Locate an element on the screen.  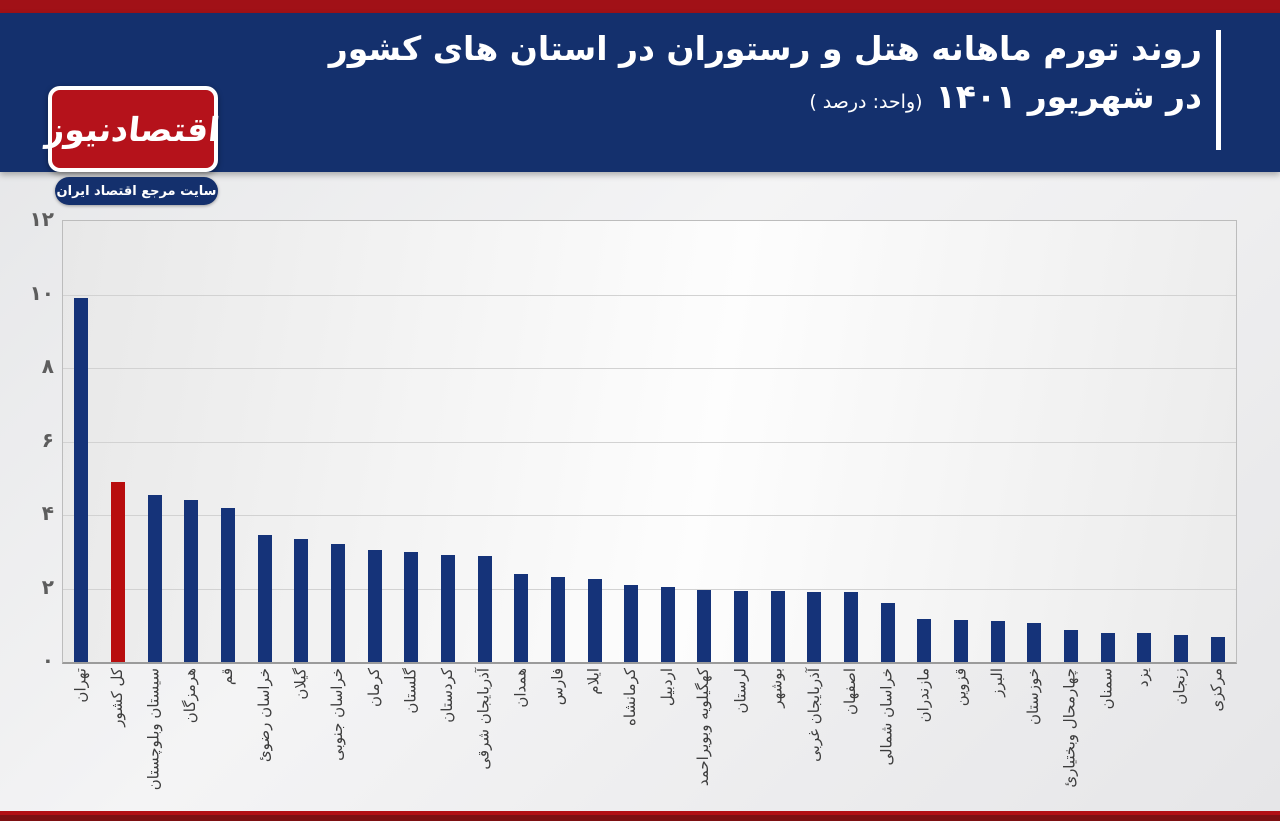
x-label: لرستان is located at coordinates (740, 691).